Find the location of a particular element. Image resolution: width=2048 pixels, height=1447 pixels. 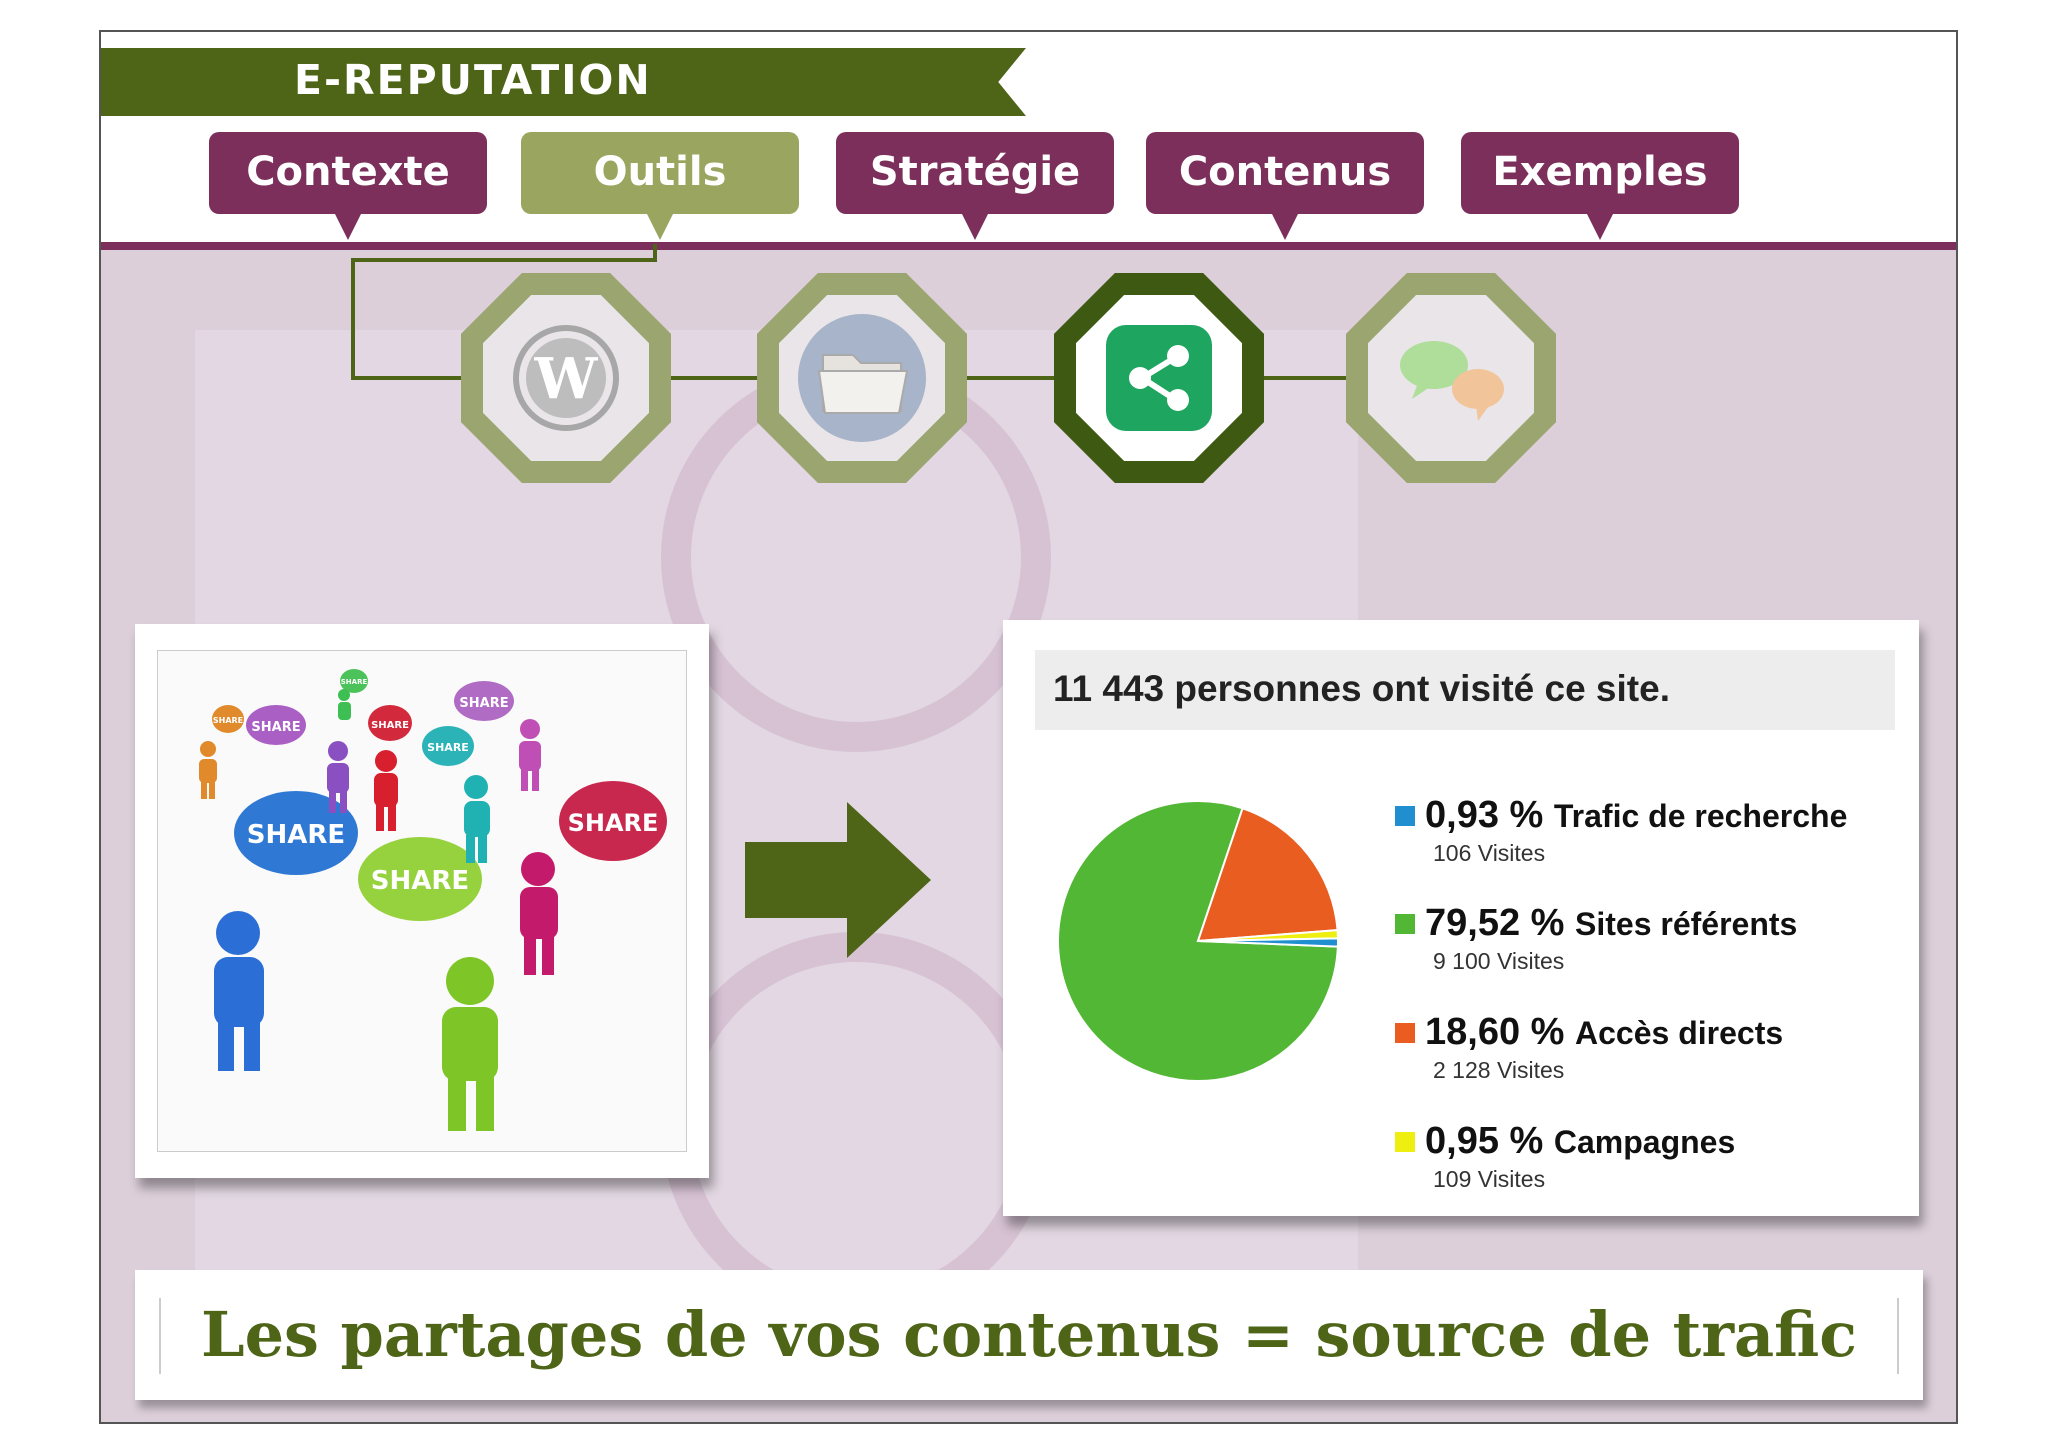

svg-text: W is located at coordinates (566, 379).